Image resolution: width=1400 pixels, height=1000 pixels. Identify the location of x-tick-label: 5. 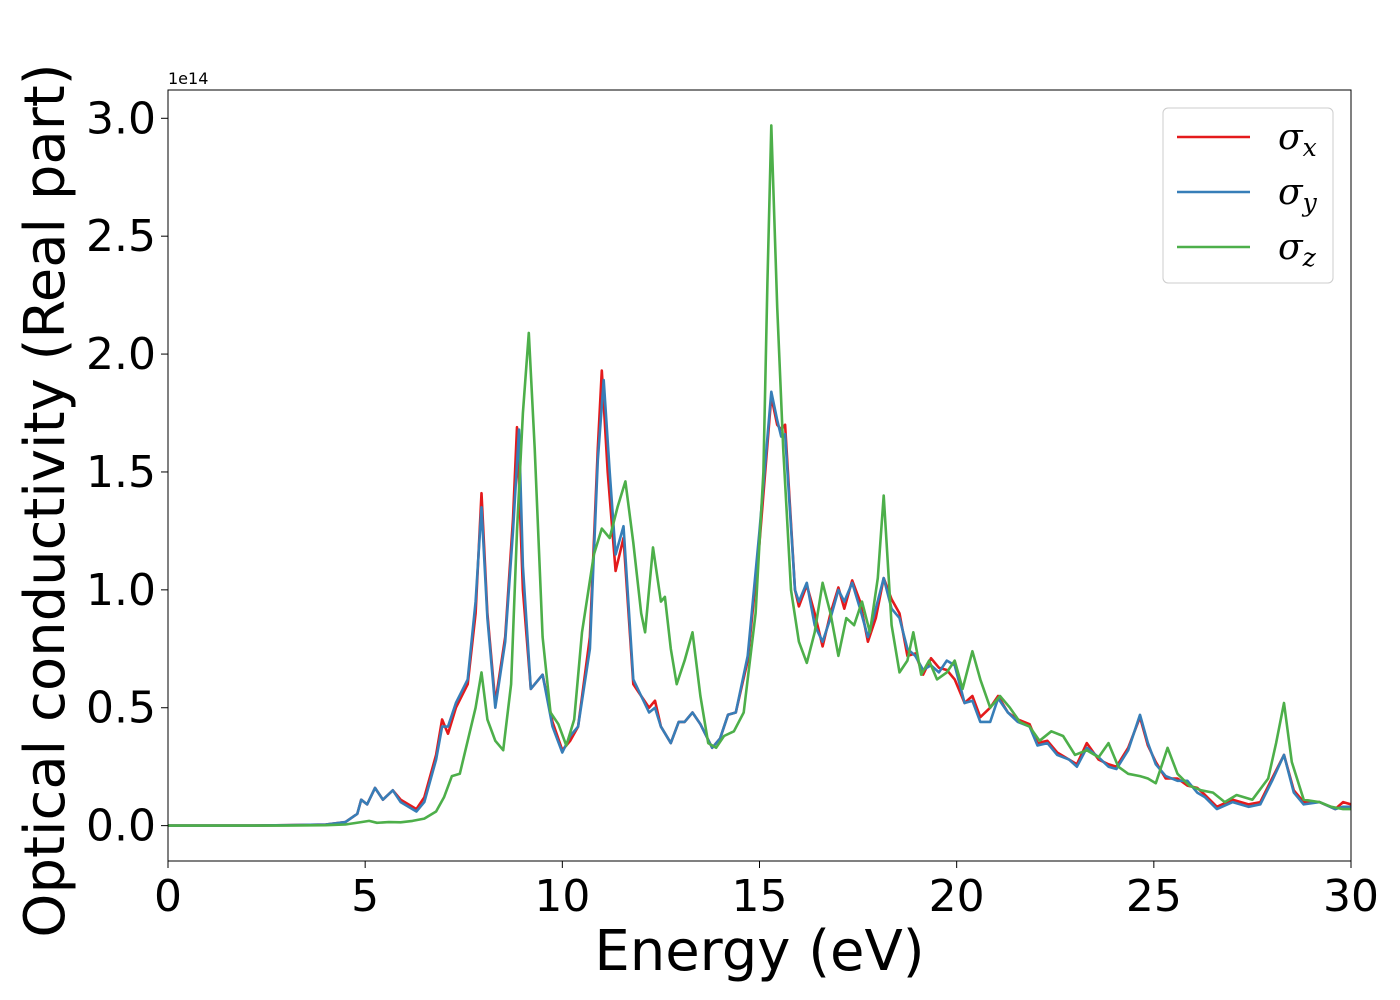
(365, 896).